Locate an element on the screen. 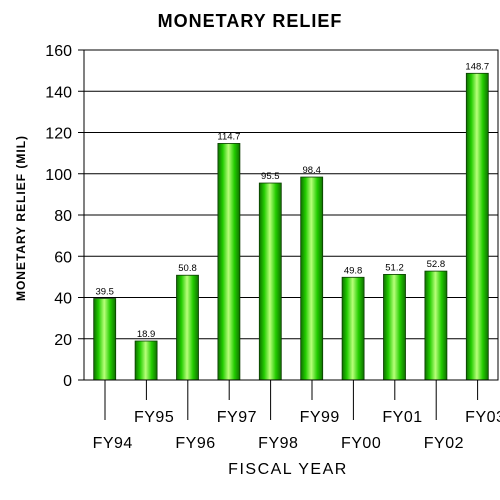 The width and height of the screenshot is (500, 500). y-tick-label: 80 is located at coordinates (63, 216).